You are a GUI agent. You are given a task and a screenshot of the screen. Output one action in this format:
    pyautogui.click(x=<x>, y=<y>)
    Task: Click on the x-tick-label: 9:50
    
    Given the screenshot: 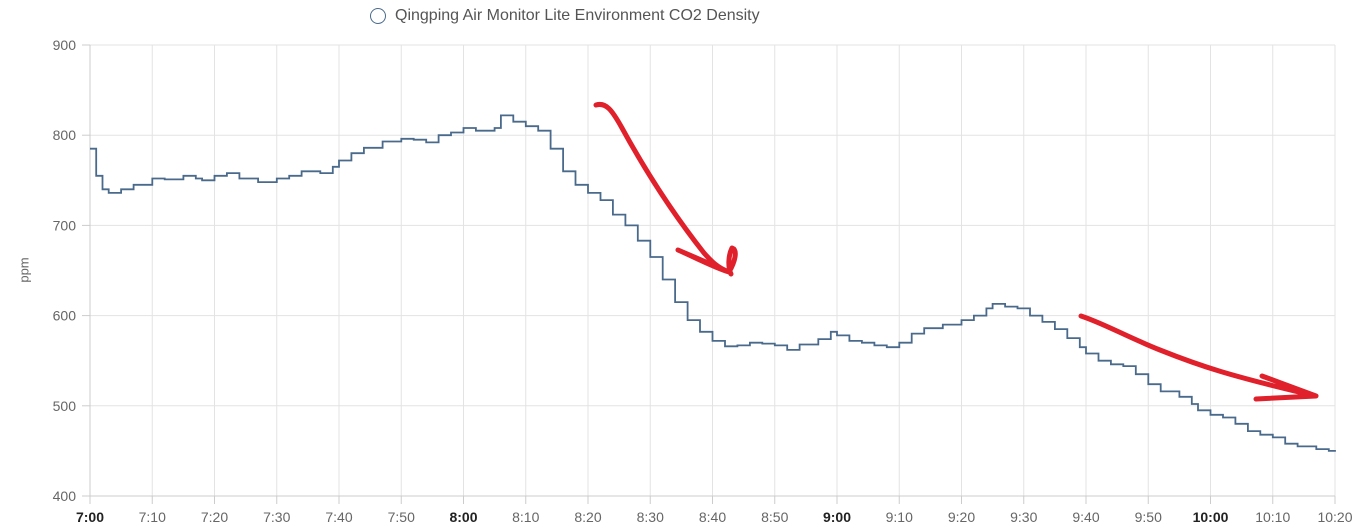 What is the action you would take?
    pyautogui.click(x=1148, y=517)
    